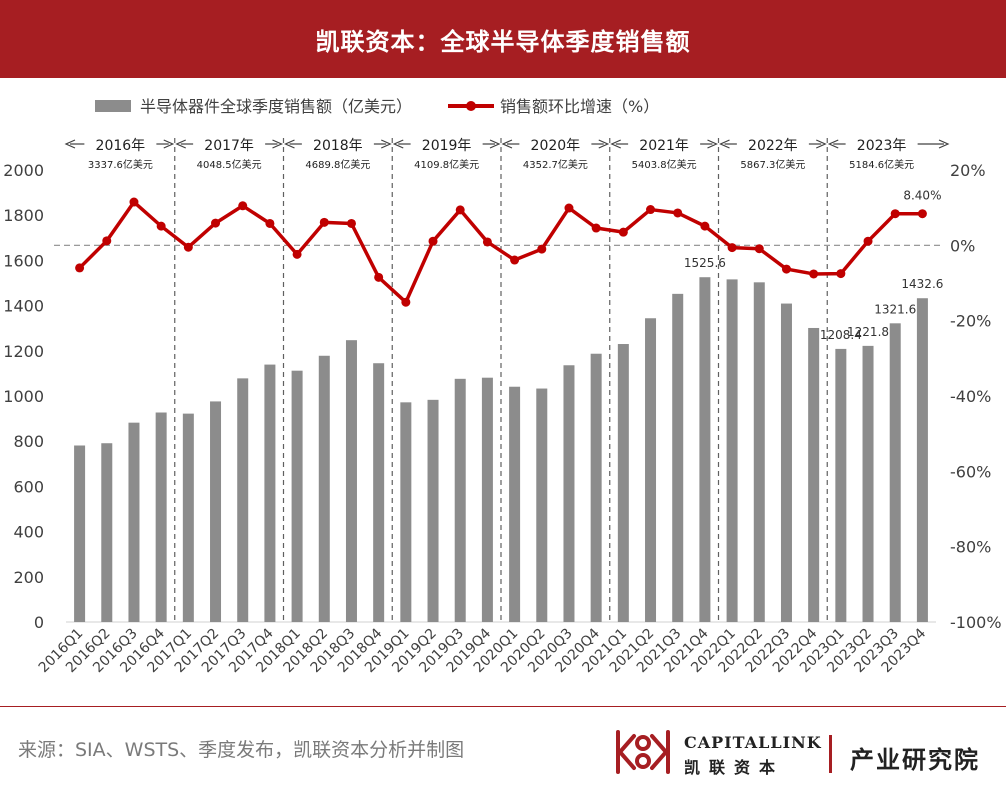 The image size is (1006, 795). What do you see at coordinates (753, 742) in the screenshot?
I see `brand-name-en: CAPITALLINK` at bounding box center [753, 742].